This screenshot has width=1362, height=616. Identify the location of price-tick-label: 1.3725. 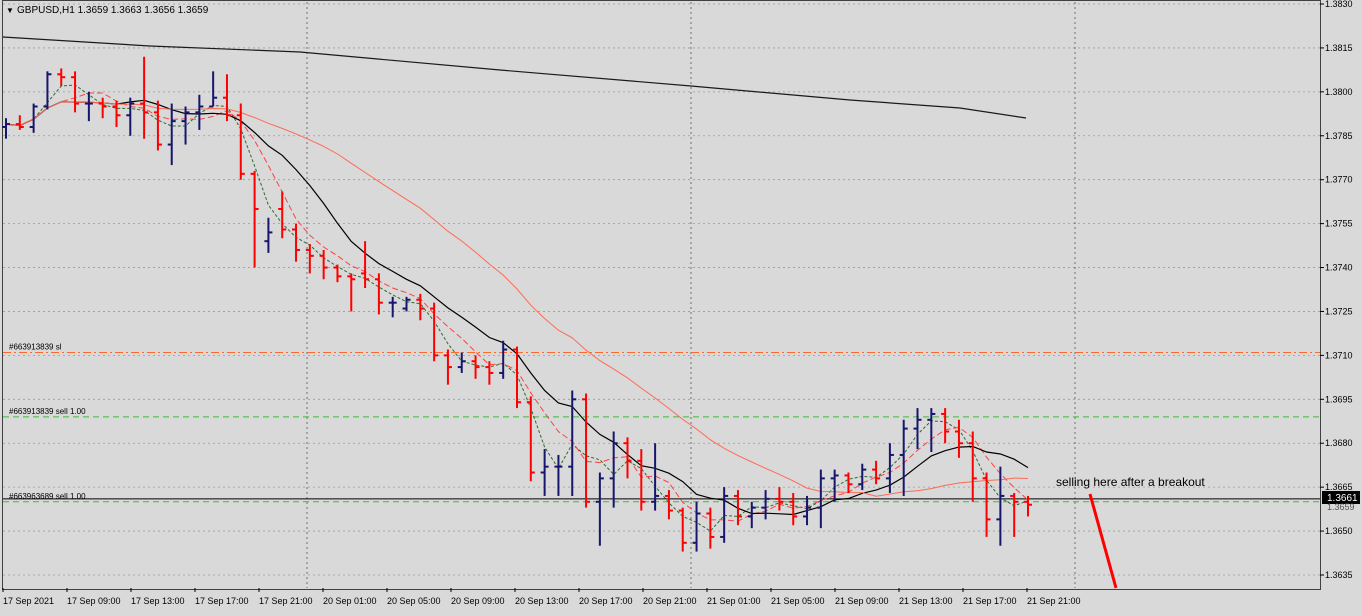
(1339, 311).